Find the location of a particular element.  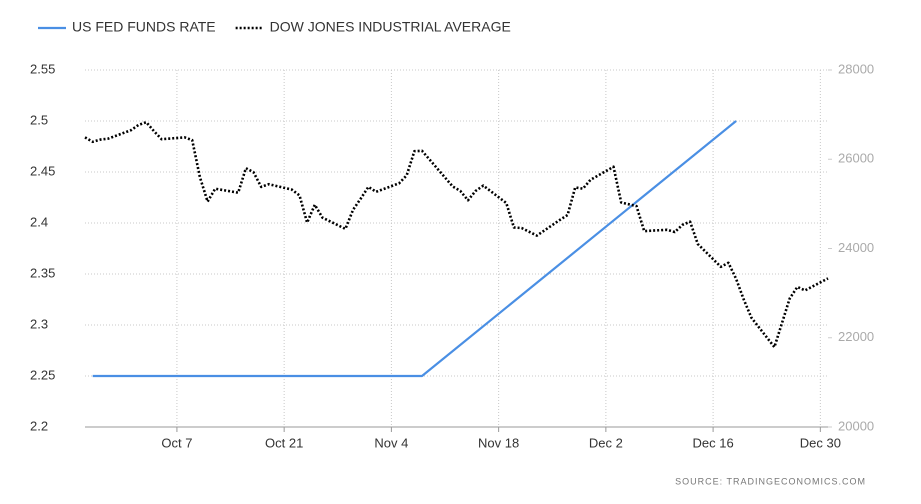

x-tick-label: Nov 18 is located at coordinates (498, 442).